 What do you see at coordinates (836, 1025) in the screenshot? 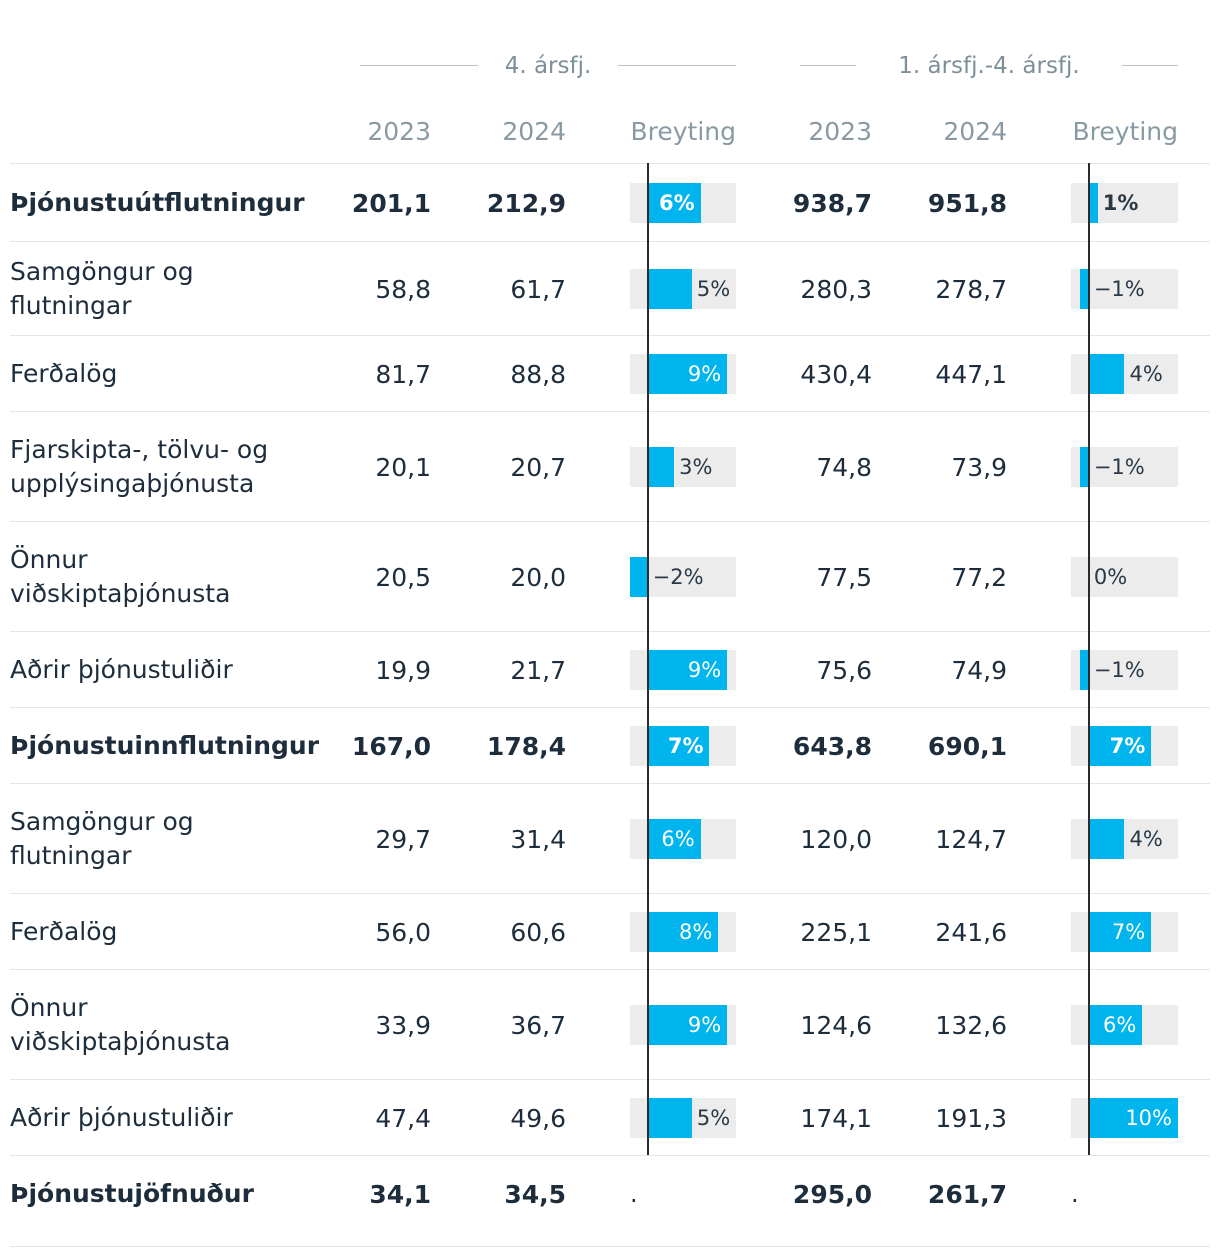
I see `value-cell: 124,6` at bounding box center [836, 1025].